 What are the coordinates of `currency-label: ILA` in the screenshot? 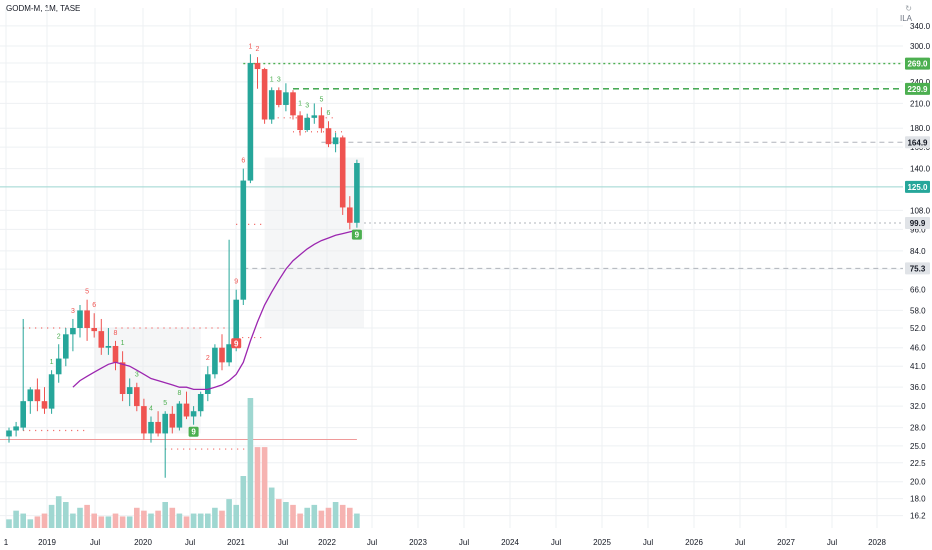 It's located at (905, 18).